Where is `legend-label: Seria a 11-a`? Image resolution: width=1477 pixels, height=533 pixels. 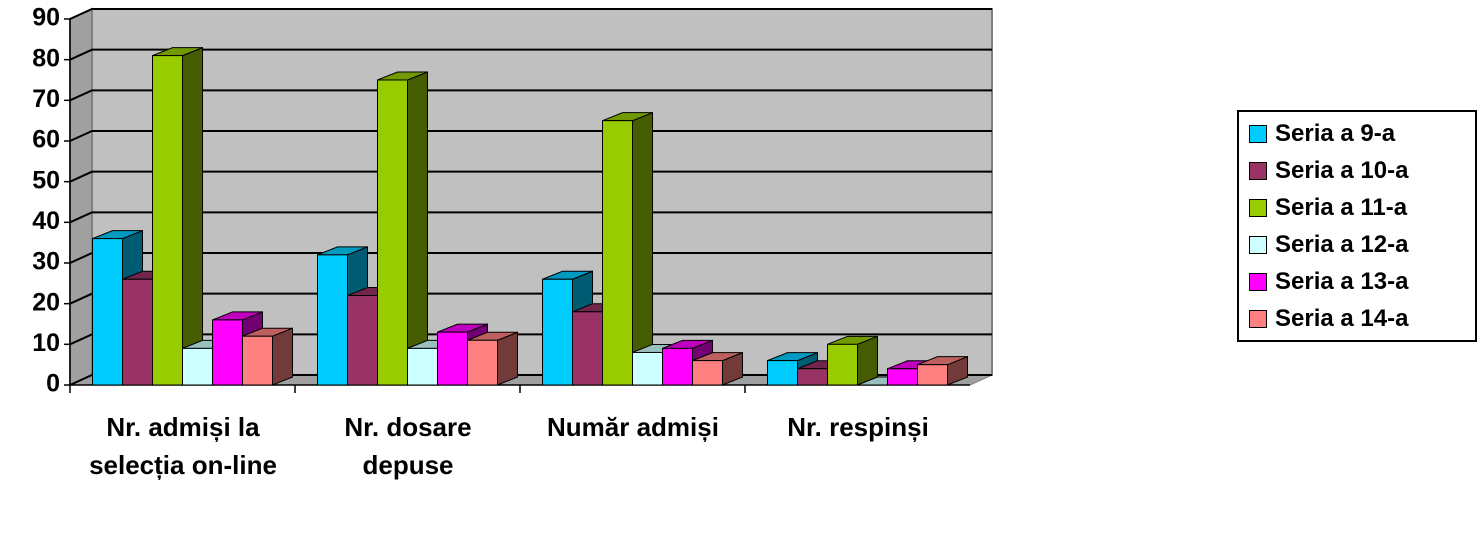 legend-label: Seria a 11-a is located at coordinates (1341, 207).